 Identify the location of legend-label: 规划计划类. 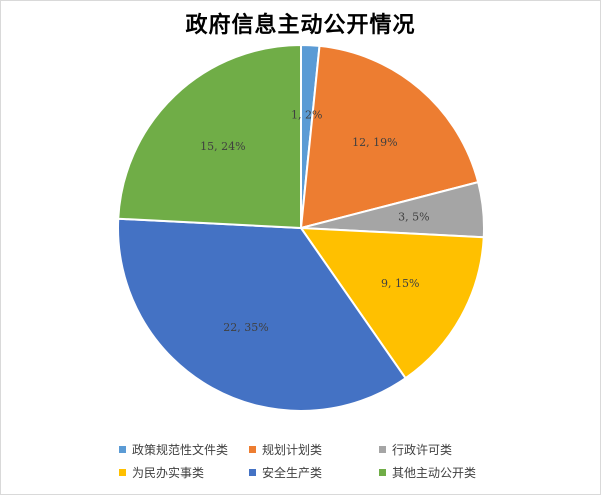
(292, 450).